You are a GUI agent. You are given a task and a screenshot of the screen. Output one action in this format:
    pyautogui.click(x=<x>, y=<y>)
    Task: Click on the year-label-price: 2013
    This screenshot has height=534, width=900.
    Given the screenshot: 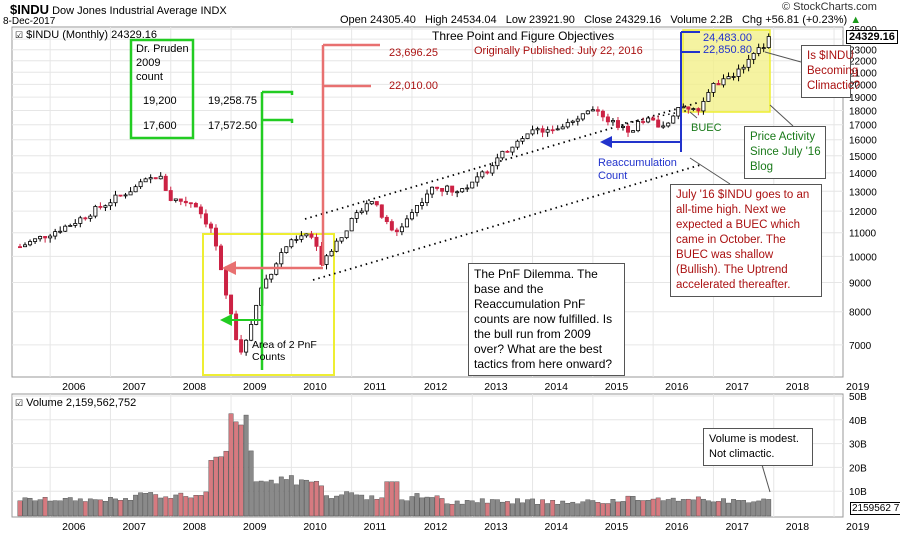 What is the action you would take?
    pyautogui.click(x=496, y=387)
    